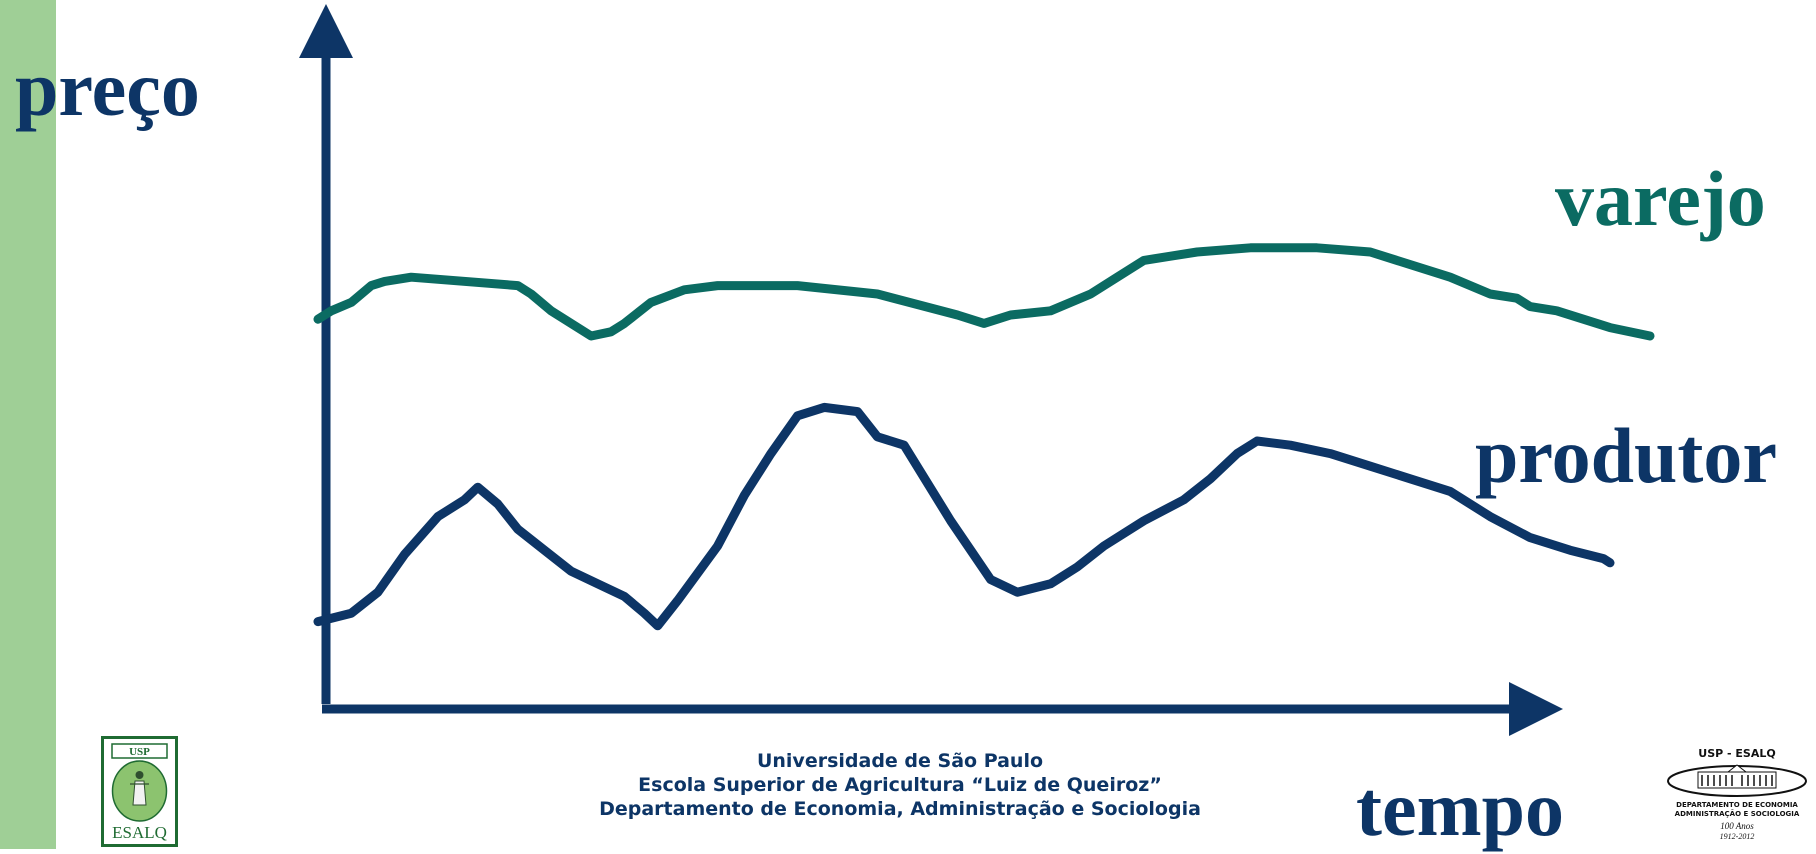 The image size is (1816, 854). I want to click on logo-right-dept-line2: ADMINISTRAÇÃO E SOCIOLOGIA, so click(1737, 813).